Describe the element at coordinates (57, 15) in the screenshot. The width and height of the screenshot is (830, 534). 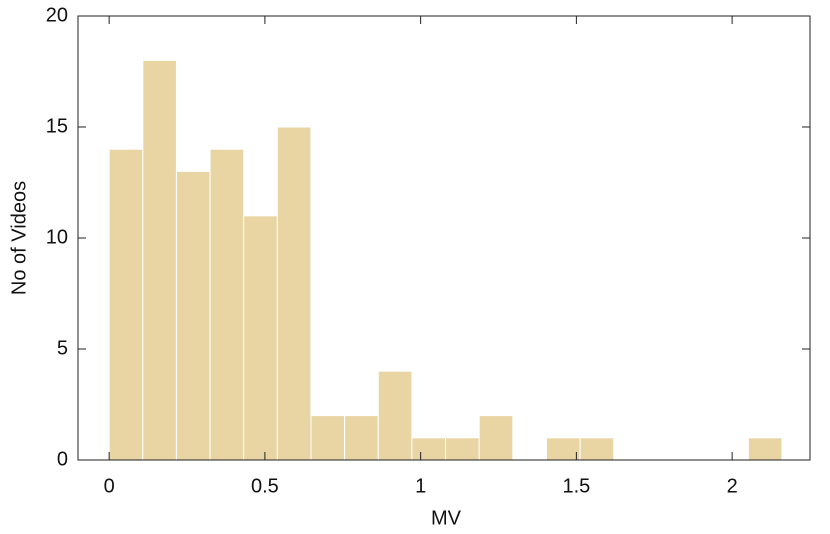
I see `y-tick-label: 20` at that location.